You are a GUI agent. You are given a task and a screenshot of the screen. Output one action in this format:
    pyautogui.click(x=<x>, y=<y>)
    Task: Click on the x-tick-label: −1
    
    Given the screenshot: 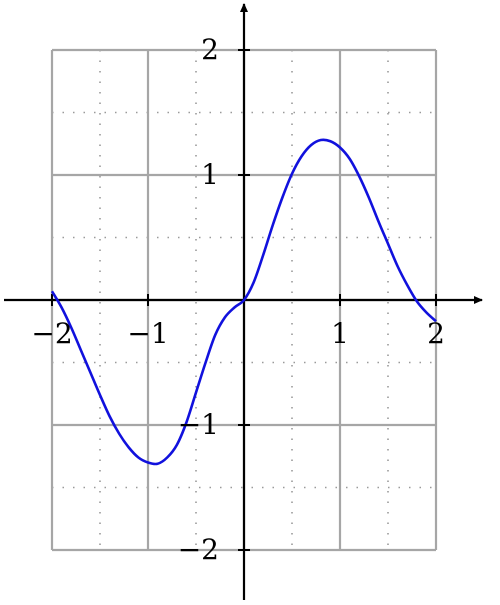 What is the action you would take?
    pyautogui.click(x=147, y=333)
    